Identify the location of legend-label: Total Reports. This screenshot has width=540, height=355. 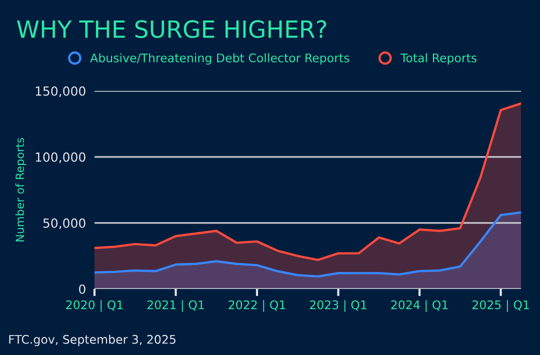
(438, 59).